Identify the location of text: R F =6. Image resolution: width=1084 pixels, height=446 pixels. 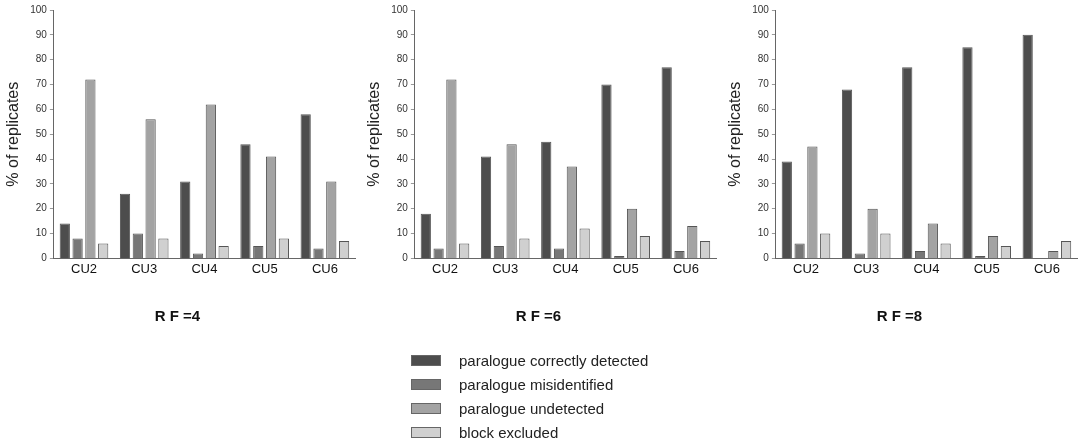
(538, 316).